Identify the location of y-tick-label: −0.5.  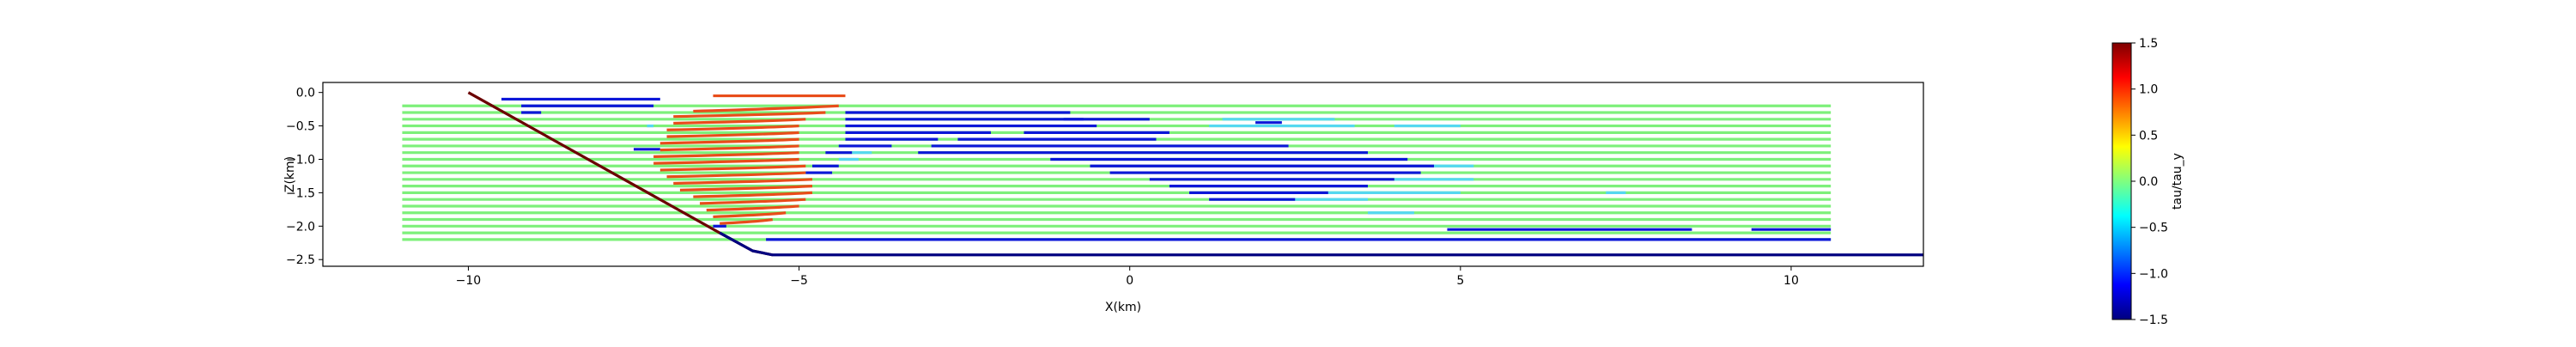
(301, 127).